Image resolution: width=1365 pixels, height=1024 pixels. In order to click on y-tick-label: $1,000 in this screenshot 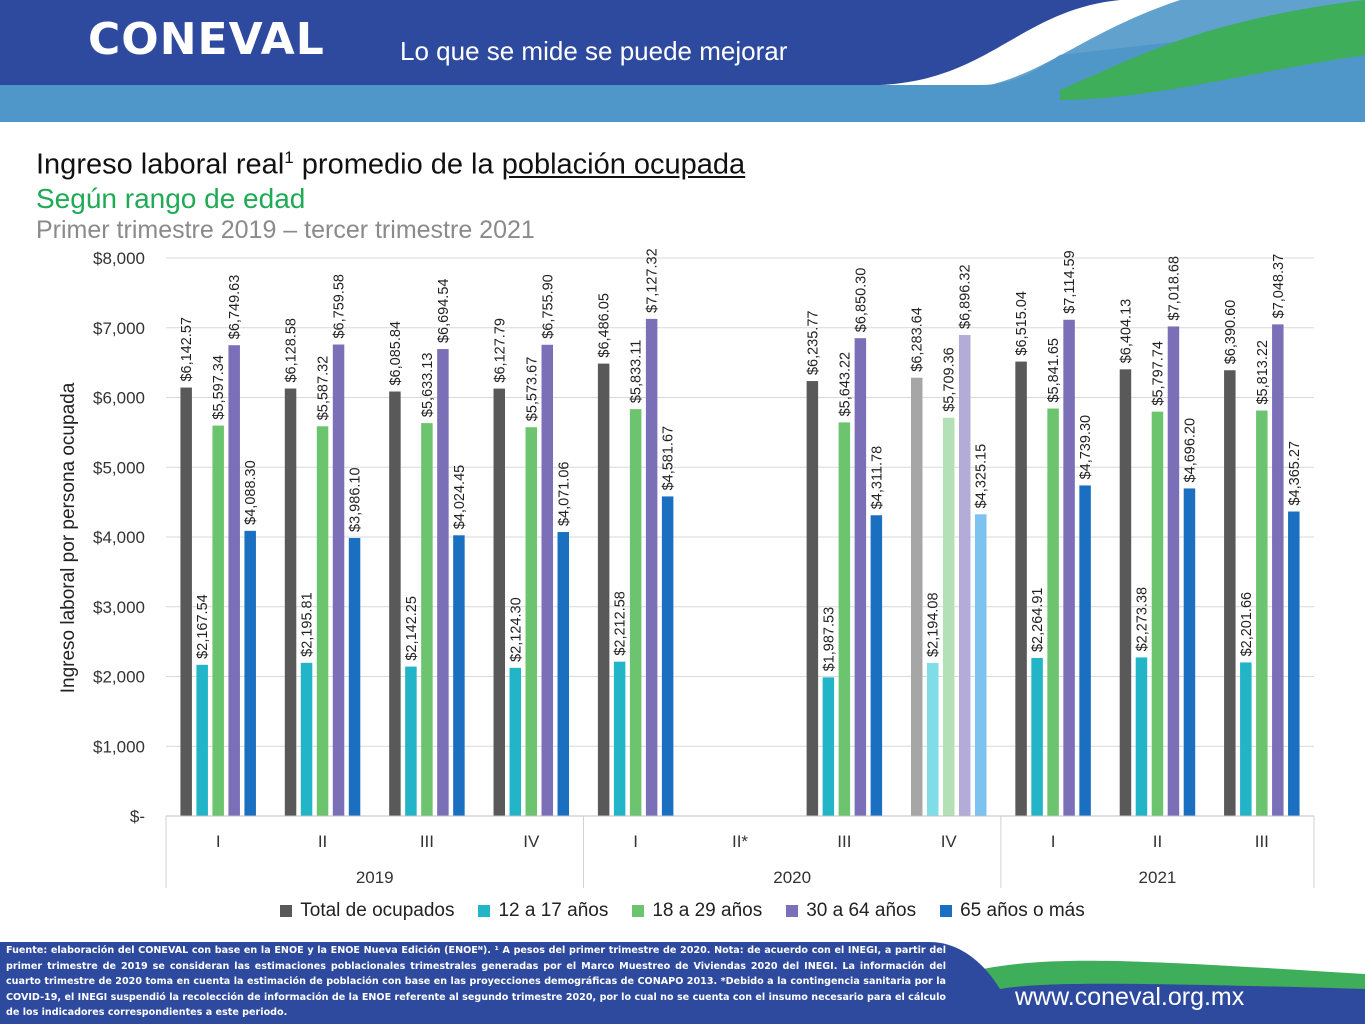, I will do `click(119, 746)`.